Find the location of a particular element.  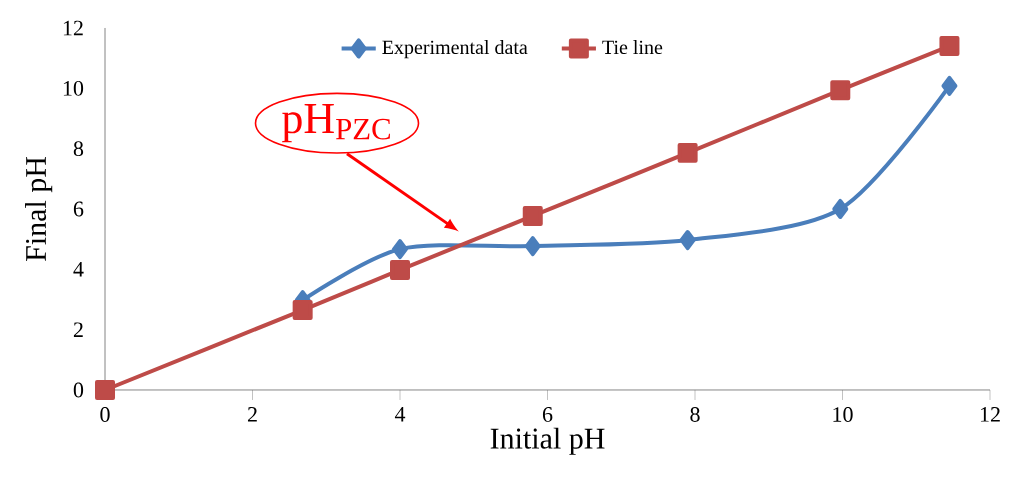

x-axis-title: Initial pH is located at coordinates (547, 441).